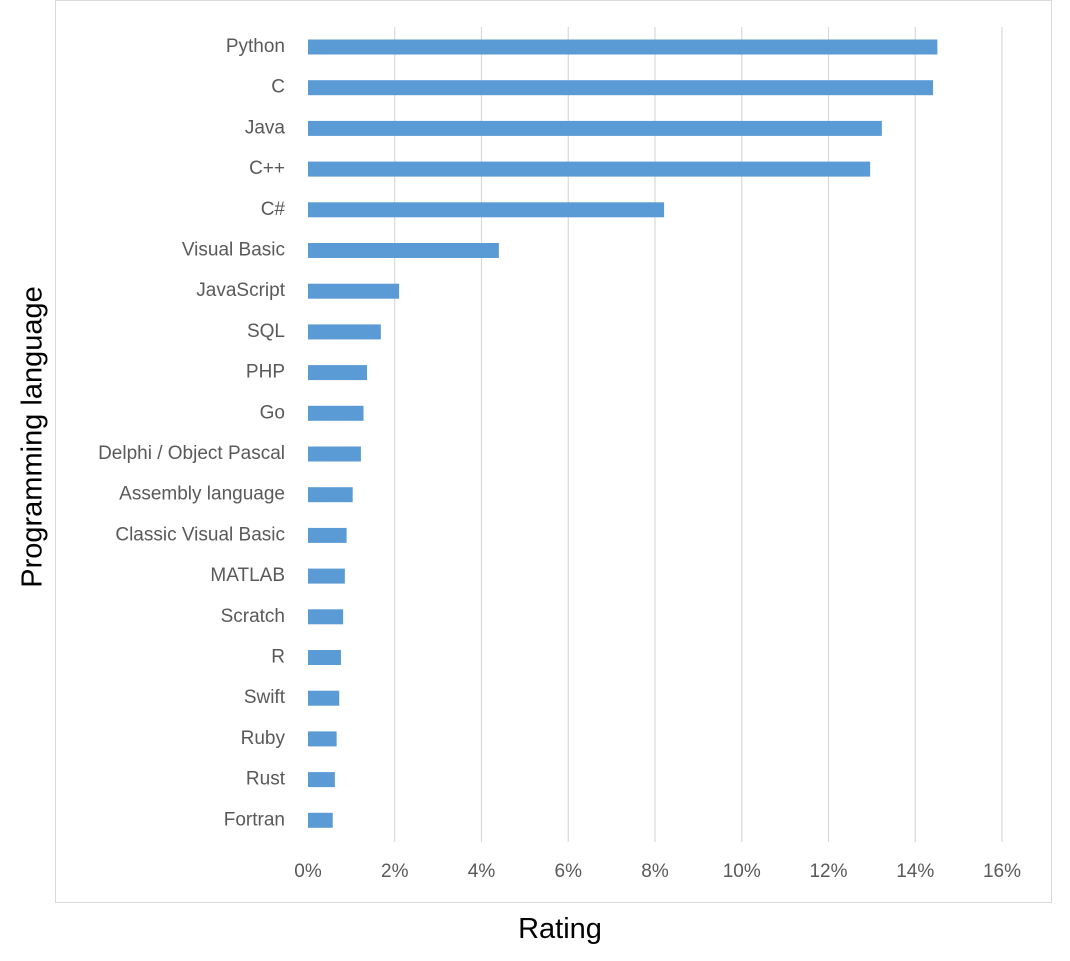 This screenshot has height=961, width=1070. Describe the element at coordinates (273, 209) in the screenshot. I see `category-label: C#` at that location.